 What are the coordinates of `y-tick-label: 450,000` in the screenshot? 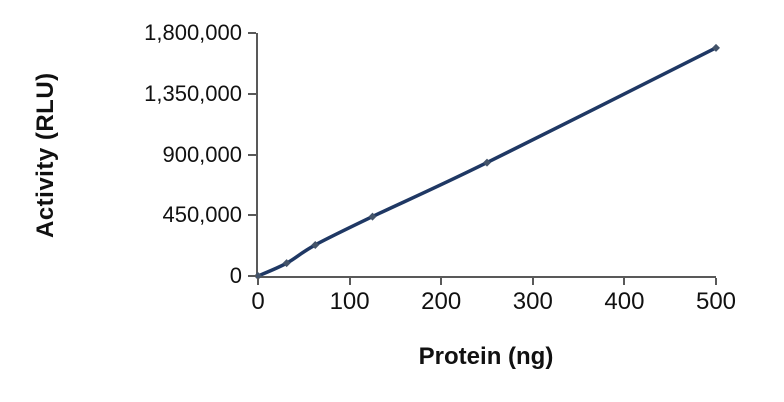 It's located at (202, 215).